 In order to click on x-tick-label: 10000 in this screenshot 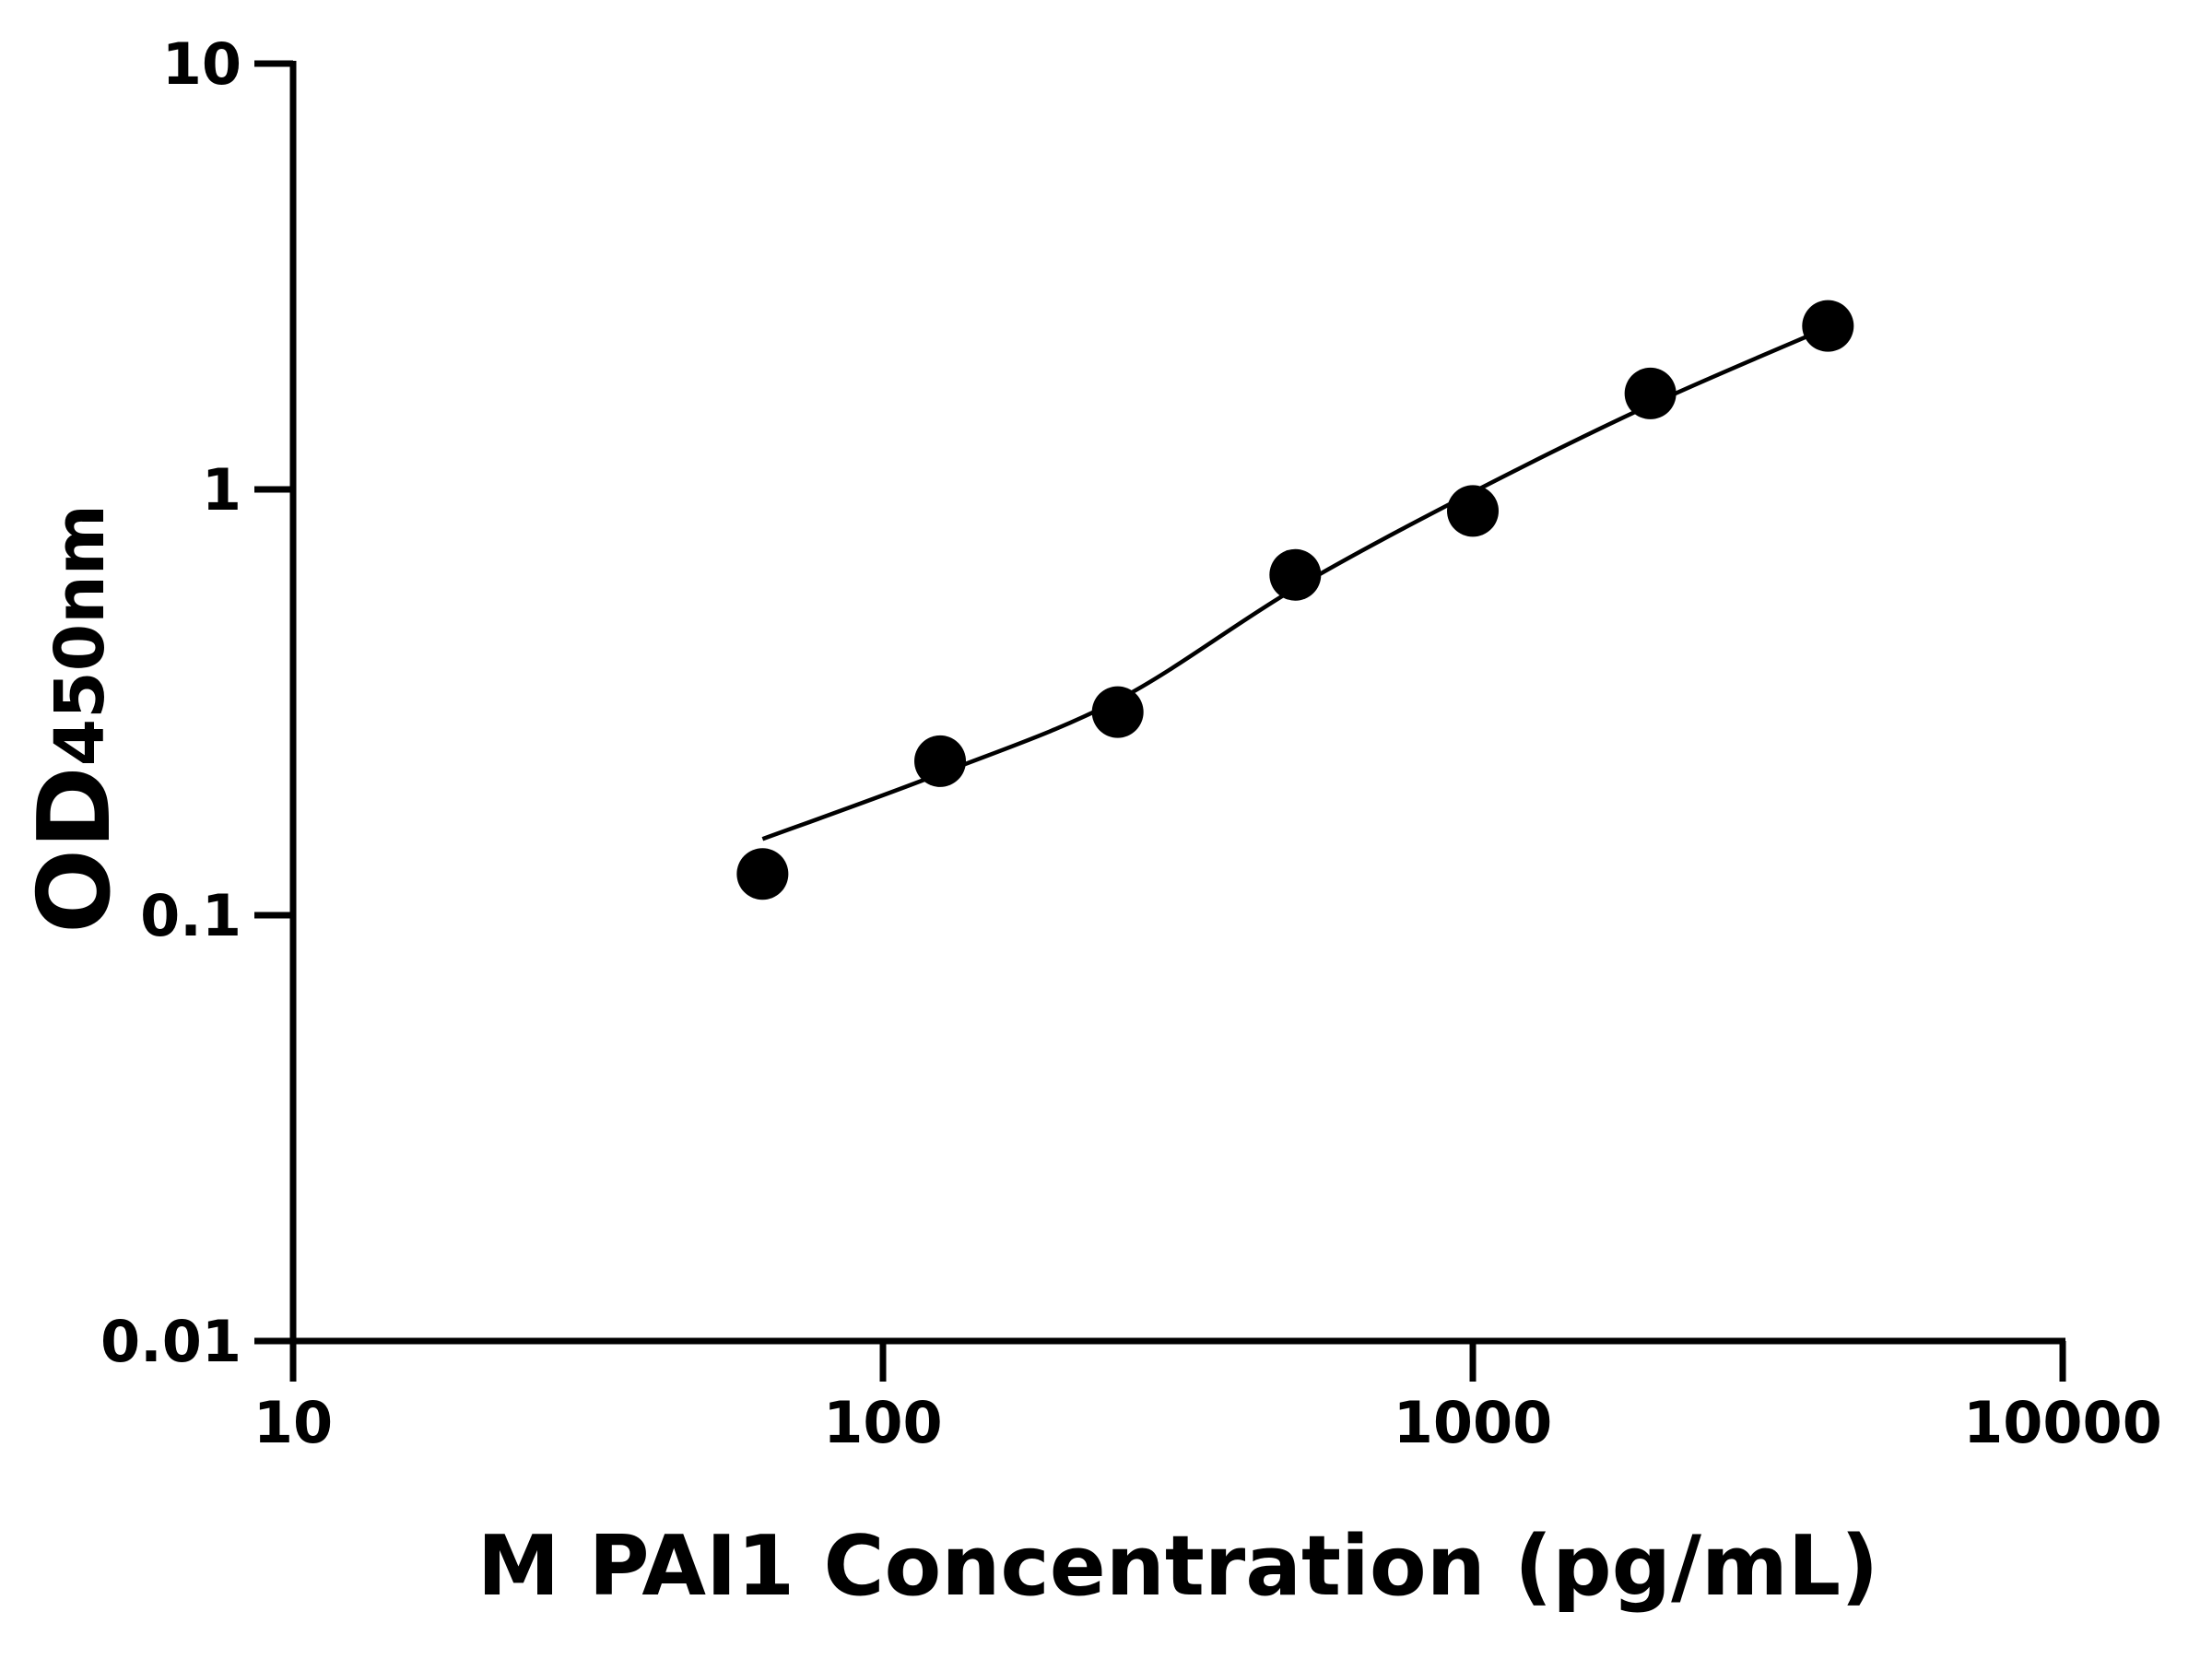, I will do `click(2062, 1422)`.